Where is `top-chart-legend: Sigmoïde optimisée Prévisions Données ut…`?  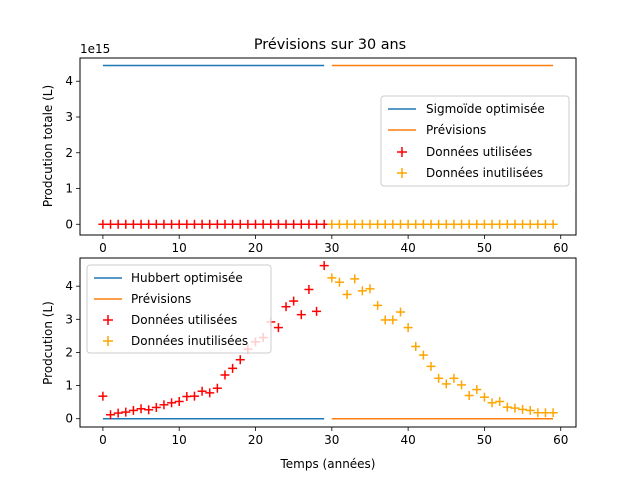 top-chart-legend: Sigmoïde optimisée Prévisions Données ut… is located at coordinates (475, 141).